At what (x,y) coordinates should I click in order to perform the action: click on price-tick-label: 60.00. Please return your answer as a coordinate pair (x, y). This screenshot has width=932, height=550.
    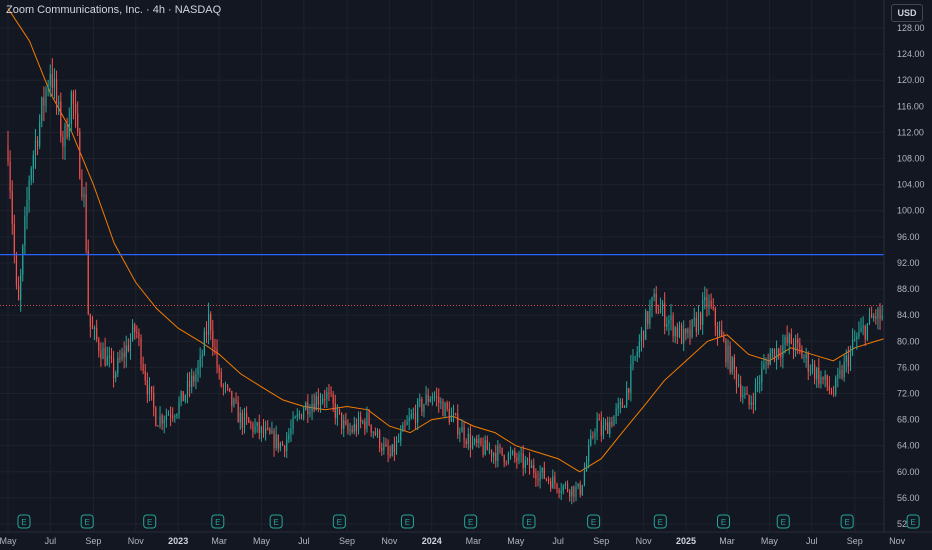
    Looking at the image, I should click on (908, 472).